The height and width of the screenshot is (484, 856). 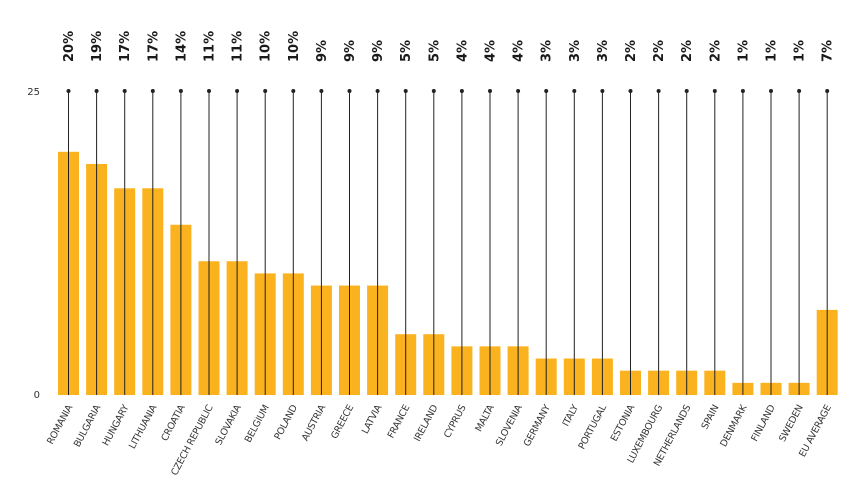 I want to click on category-label: POLAND, so click(x=285, y=422).